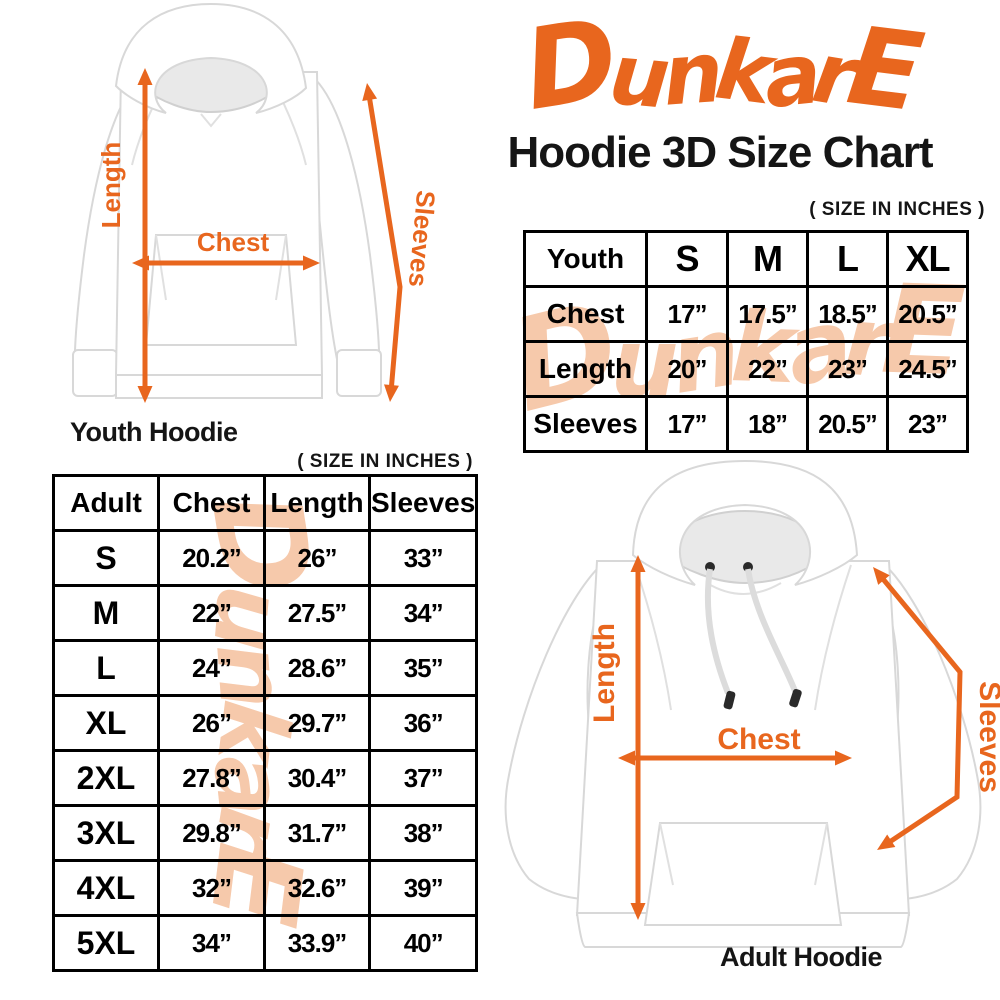  Describe the element at coordinates (767, 424) in the screenshot. I see `cell: 18”` at that location.